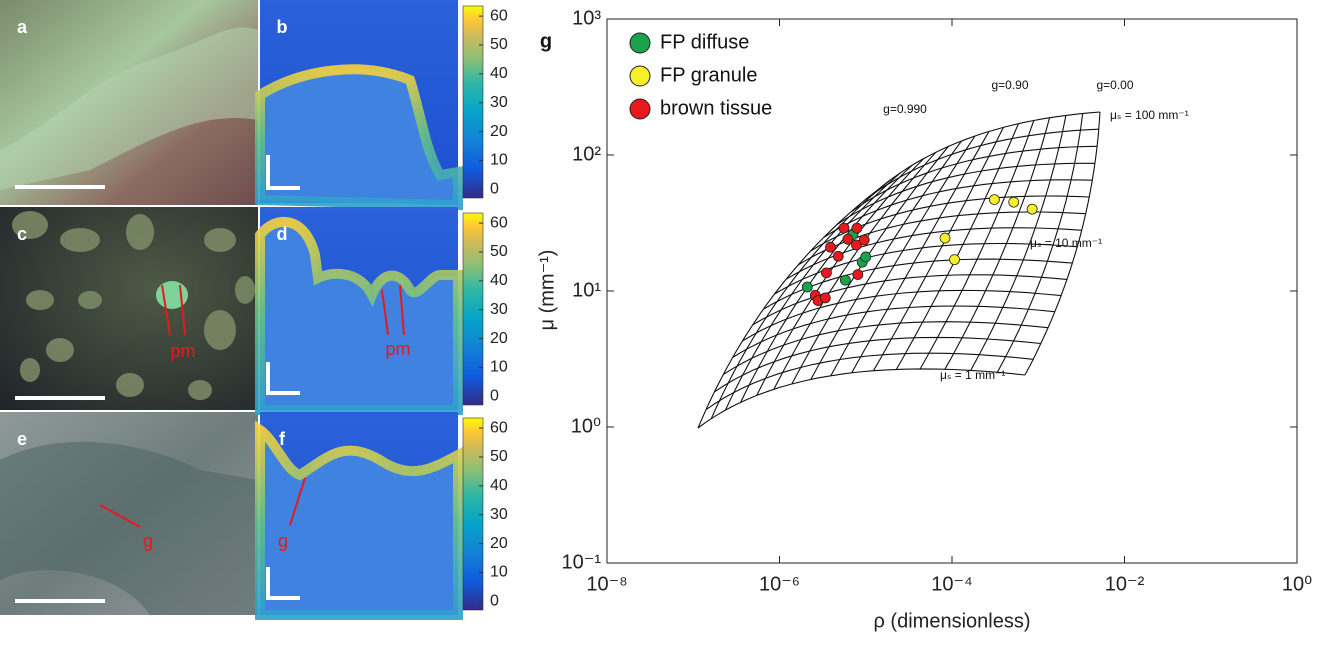 Image resolution: width=1334 pixels, height=645 pixels. What do you see at coordinates (252, 406) in the screenshot?
I see `arrows` at bounding box center [252, 406].